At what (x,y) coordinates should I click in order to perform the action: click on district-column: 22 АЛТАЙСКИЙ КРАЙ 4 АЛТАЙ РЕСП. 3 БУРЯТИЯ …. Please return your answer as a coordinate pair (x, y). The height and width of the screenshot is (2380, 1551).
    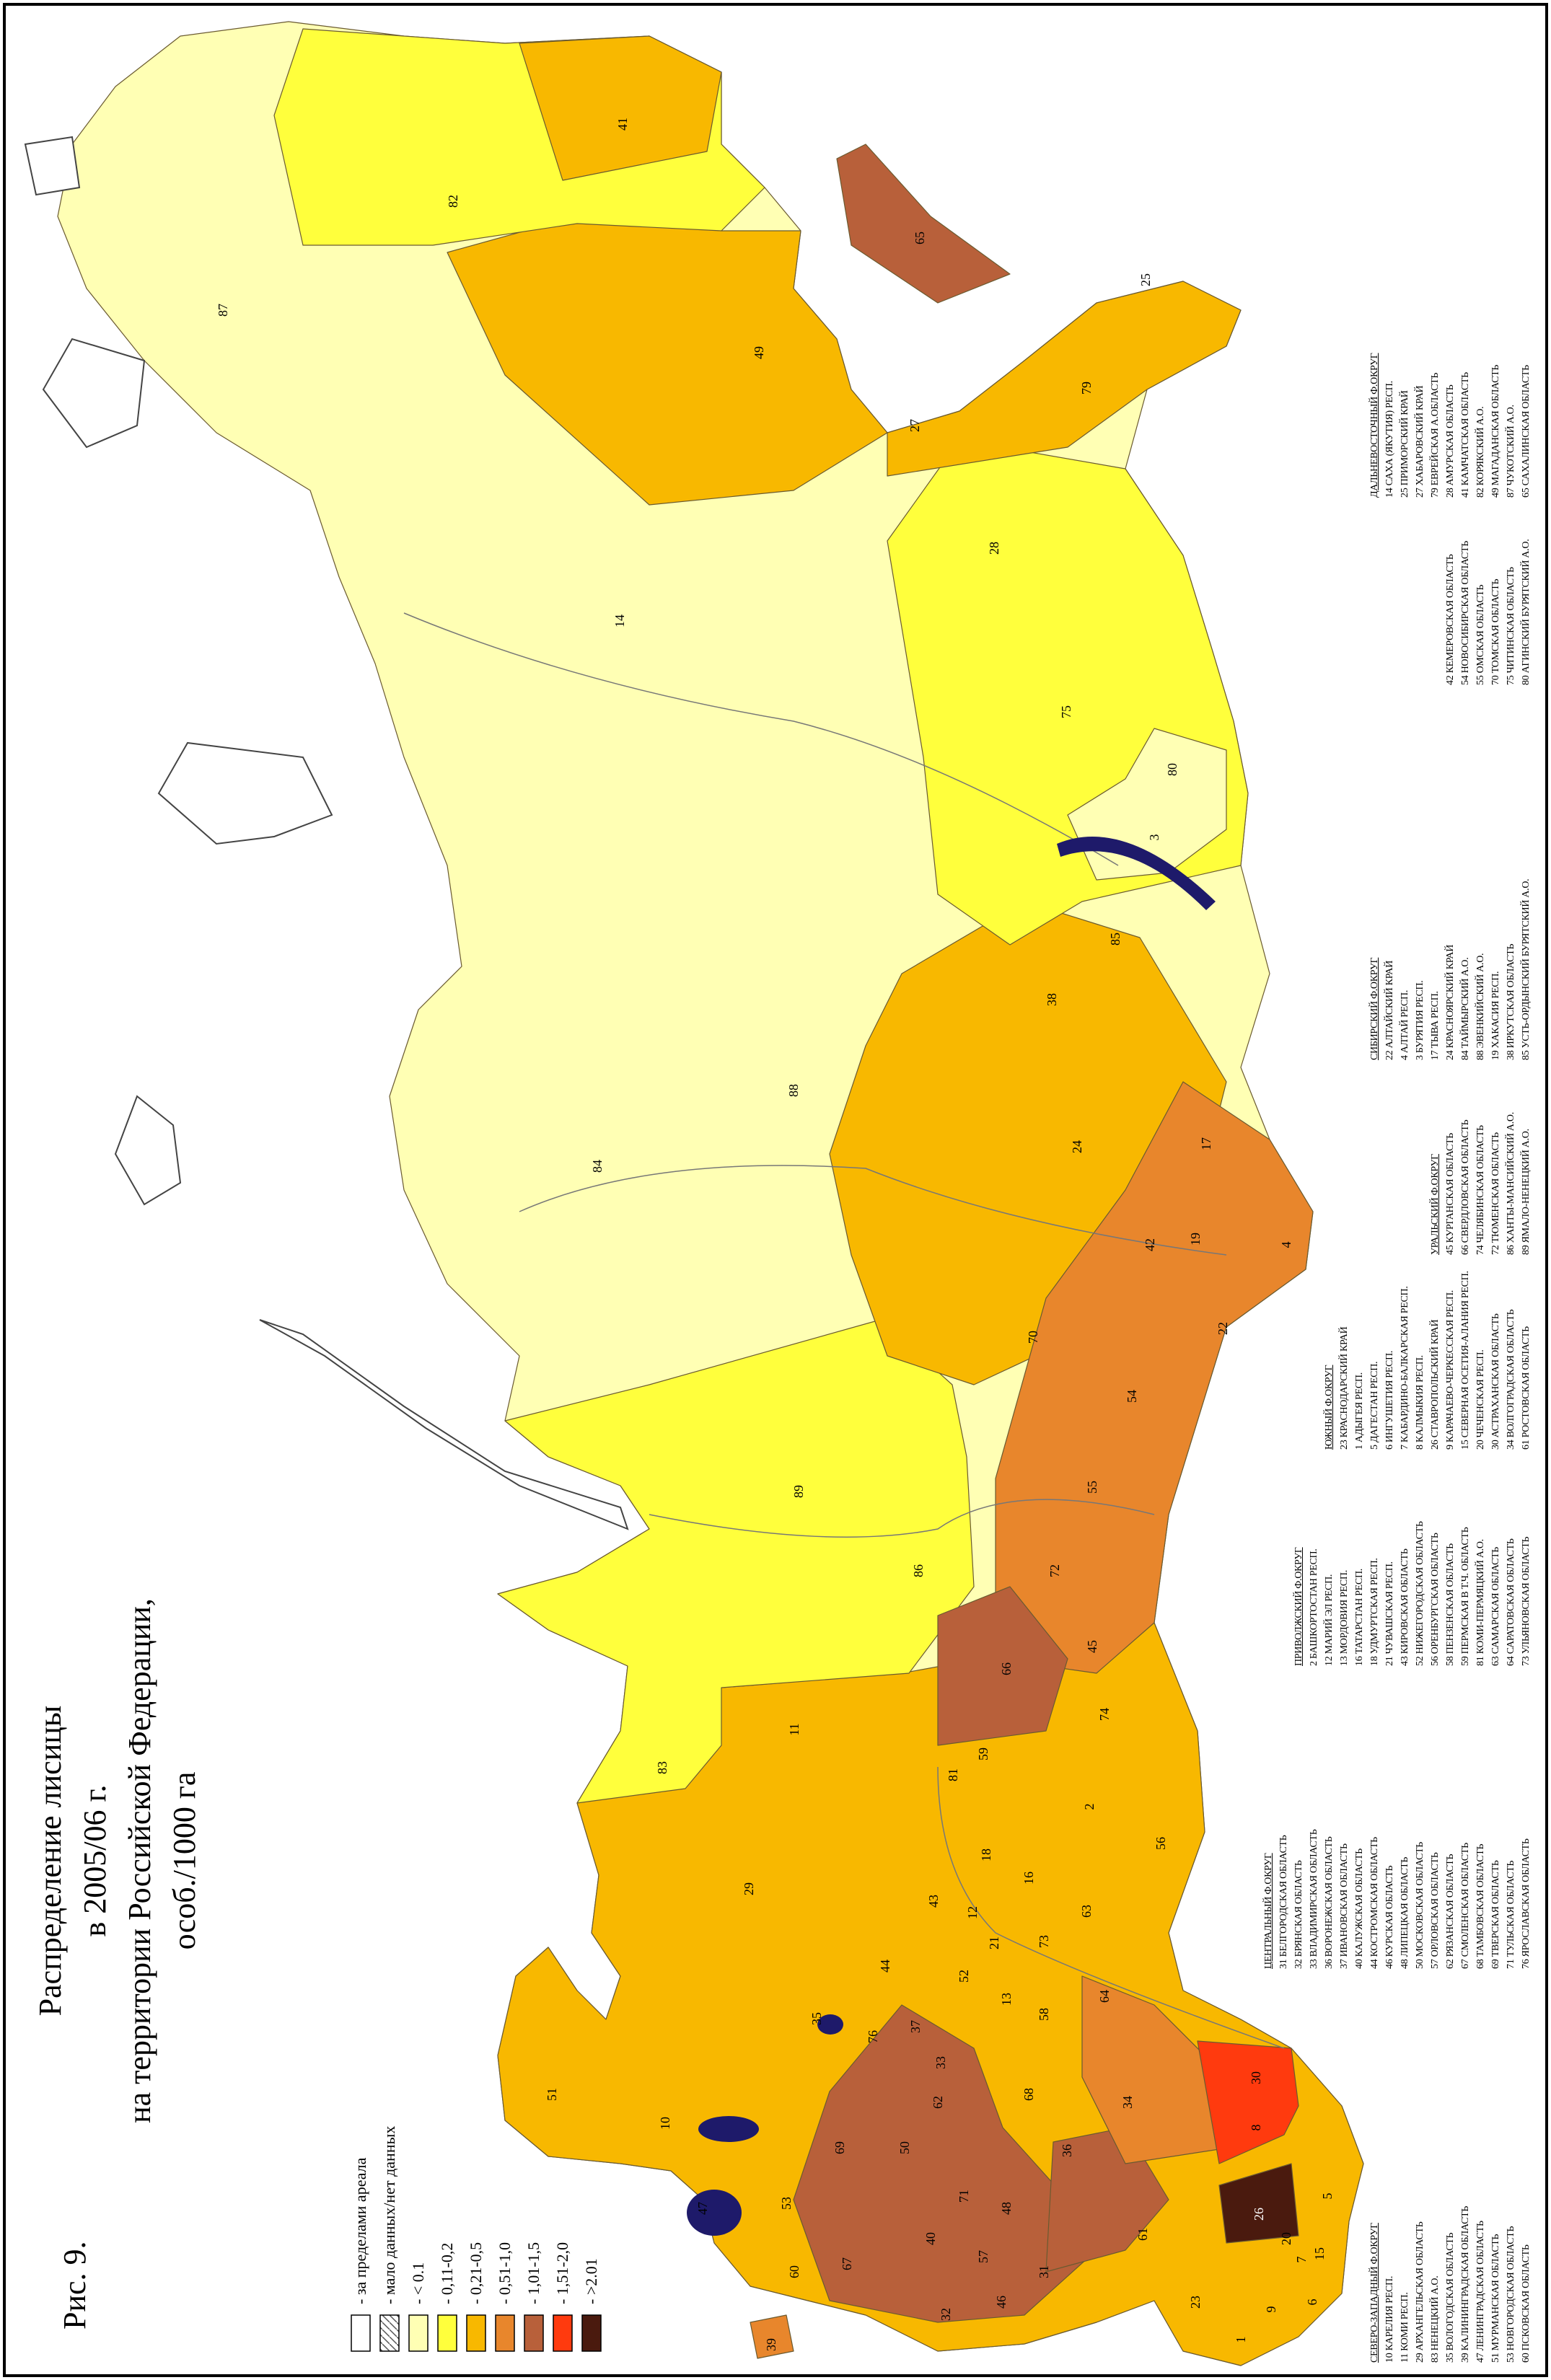
    Looking at the image, I should click on (1458, 872).